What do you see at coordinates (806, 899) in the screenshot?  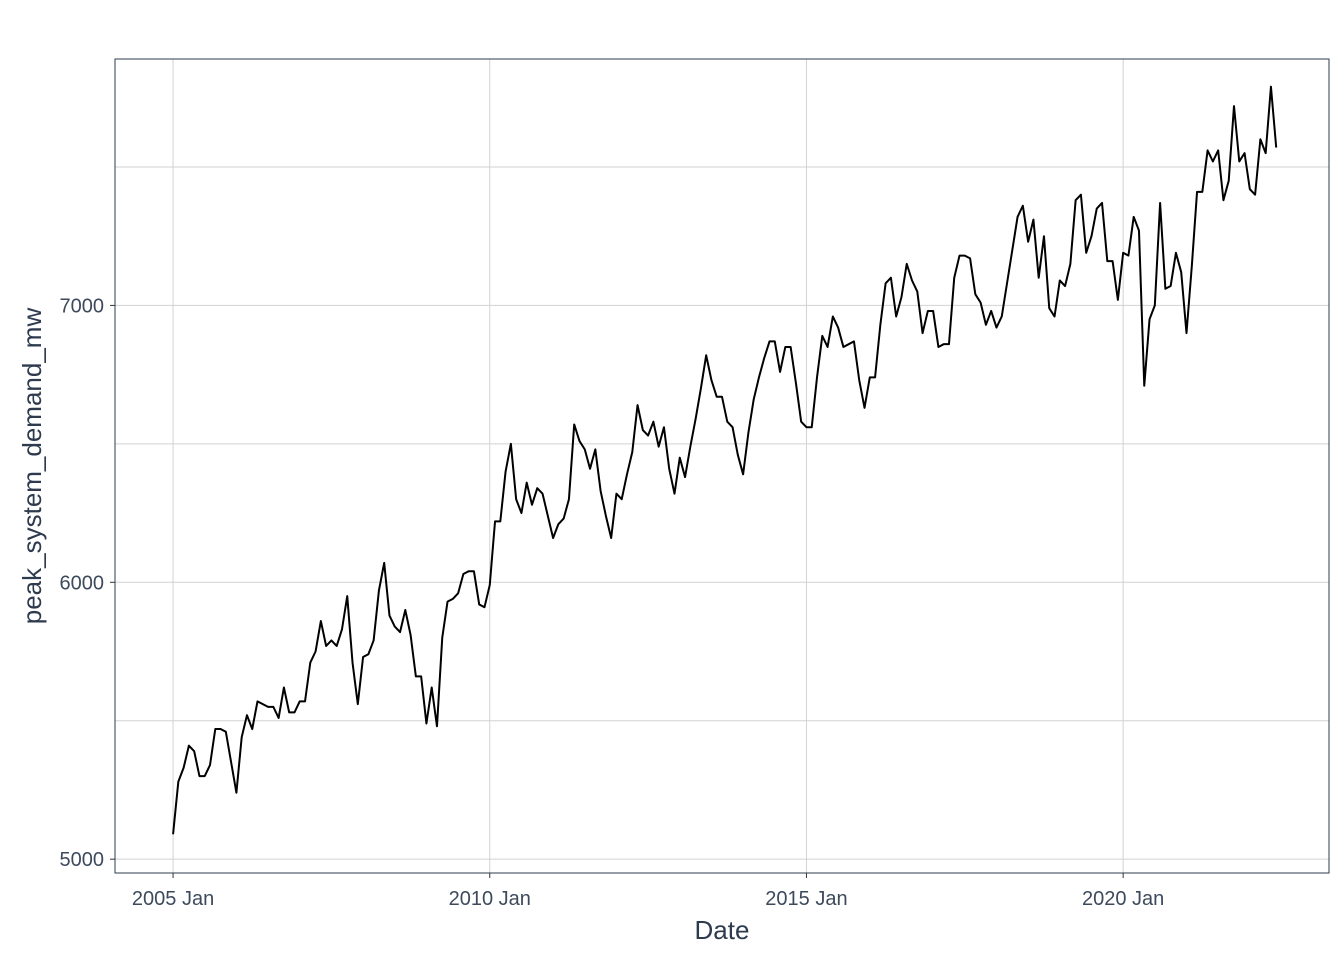 I see `x-tick-label: 2015 Jan` at bounding box center [806, 899].